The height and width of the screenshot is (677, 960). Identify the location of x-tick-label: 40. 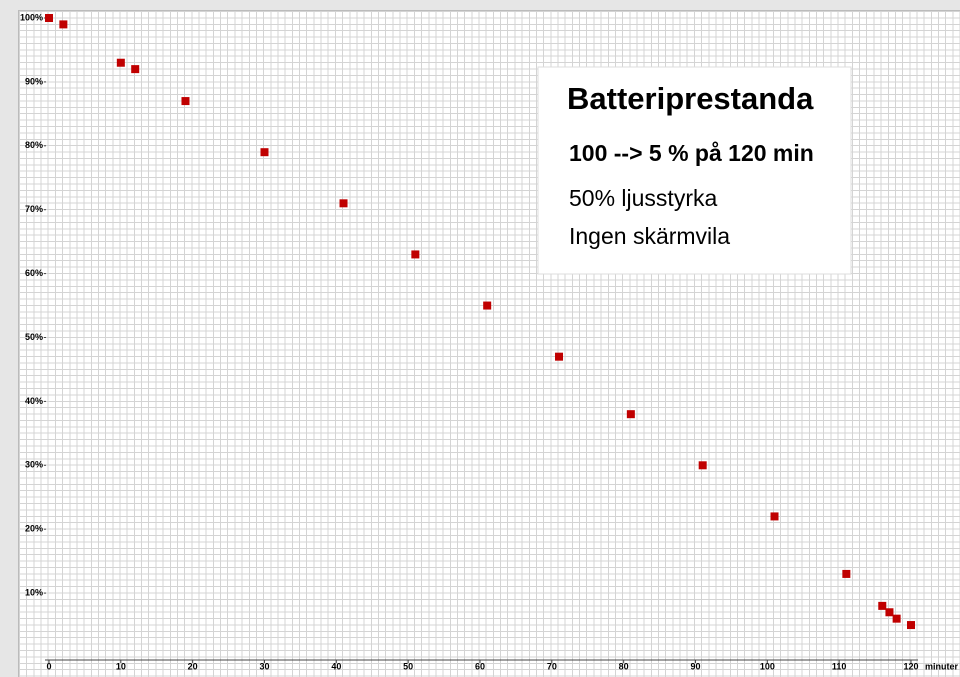
(336, 666).